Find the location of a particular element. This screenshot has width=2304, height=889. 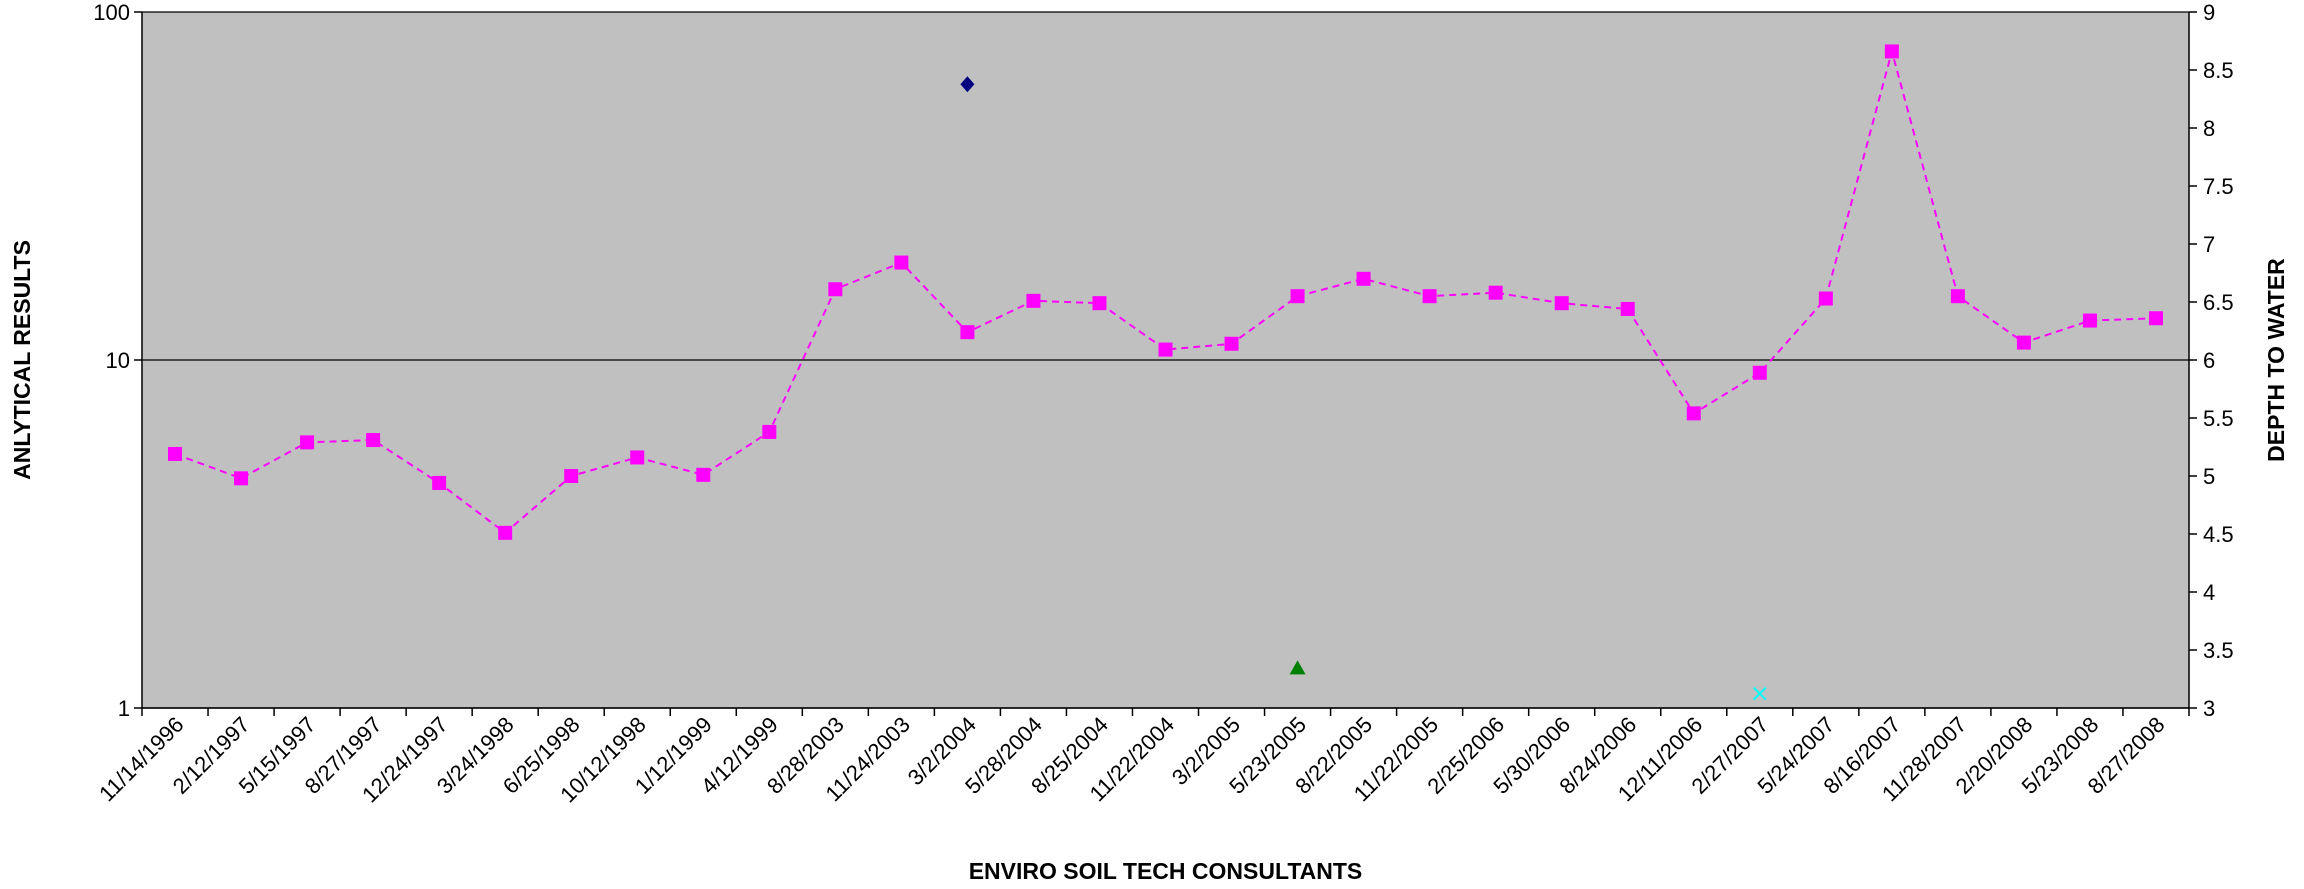

y2-tick-label: 5 is located at coordinates (2209, 476).